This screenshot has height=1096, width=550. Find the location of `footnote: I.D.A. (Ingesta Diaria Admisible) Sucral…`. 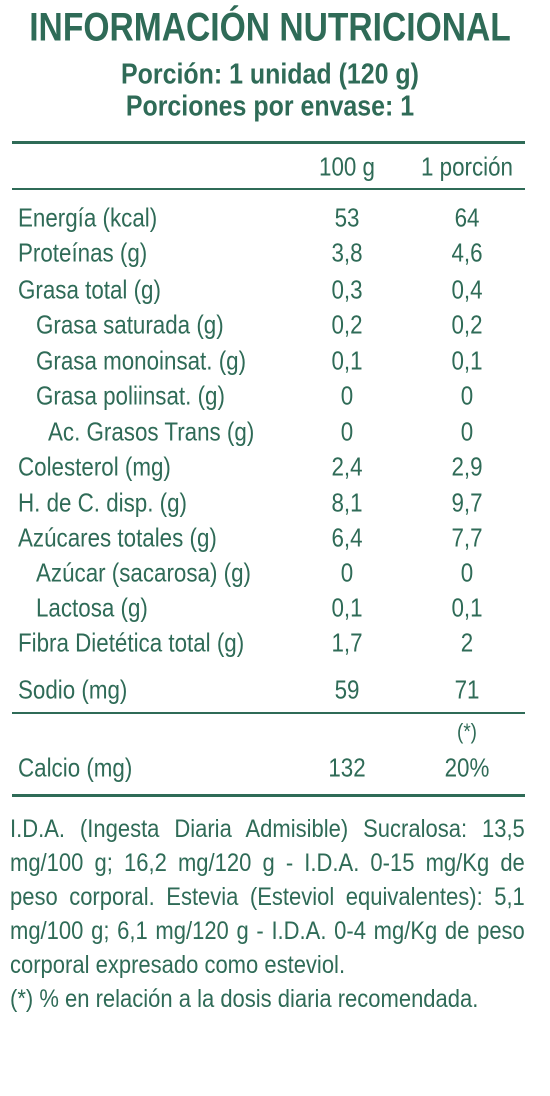

footnote: I.D.A. (Ingesta Diaria Admisible) Sucral… is located at coordinates (267, 897).